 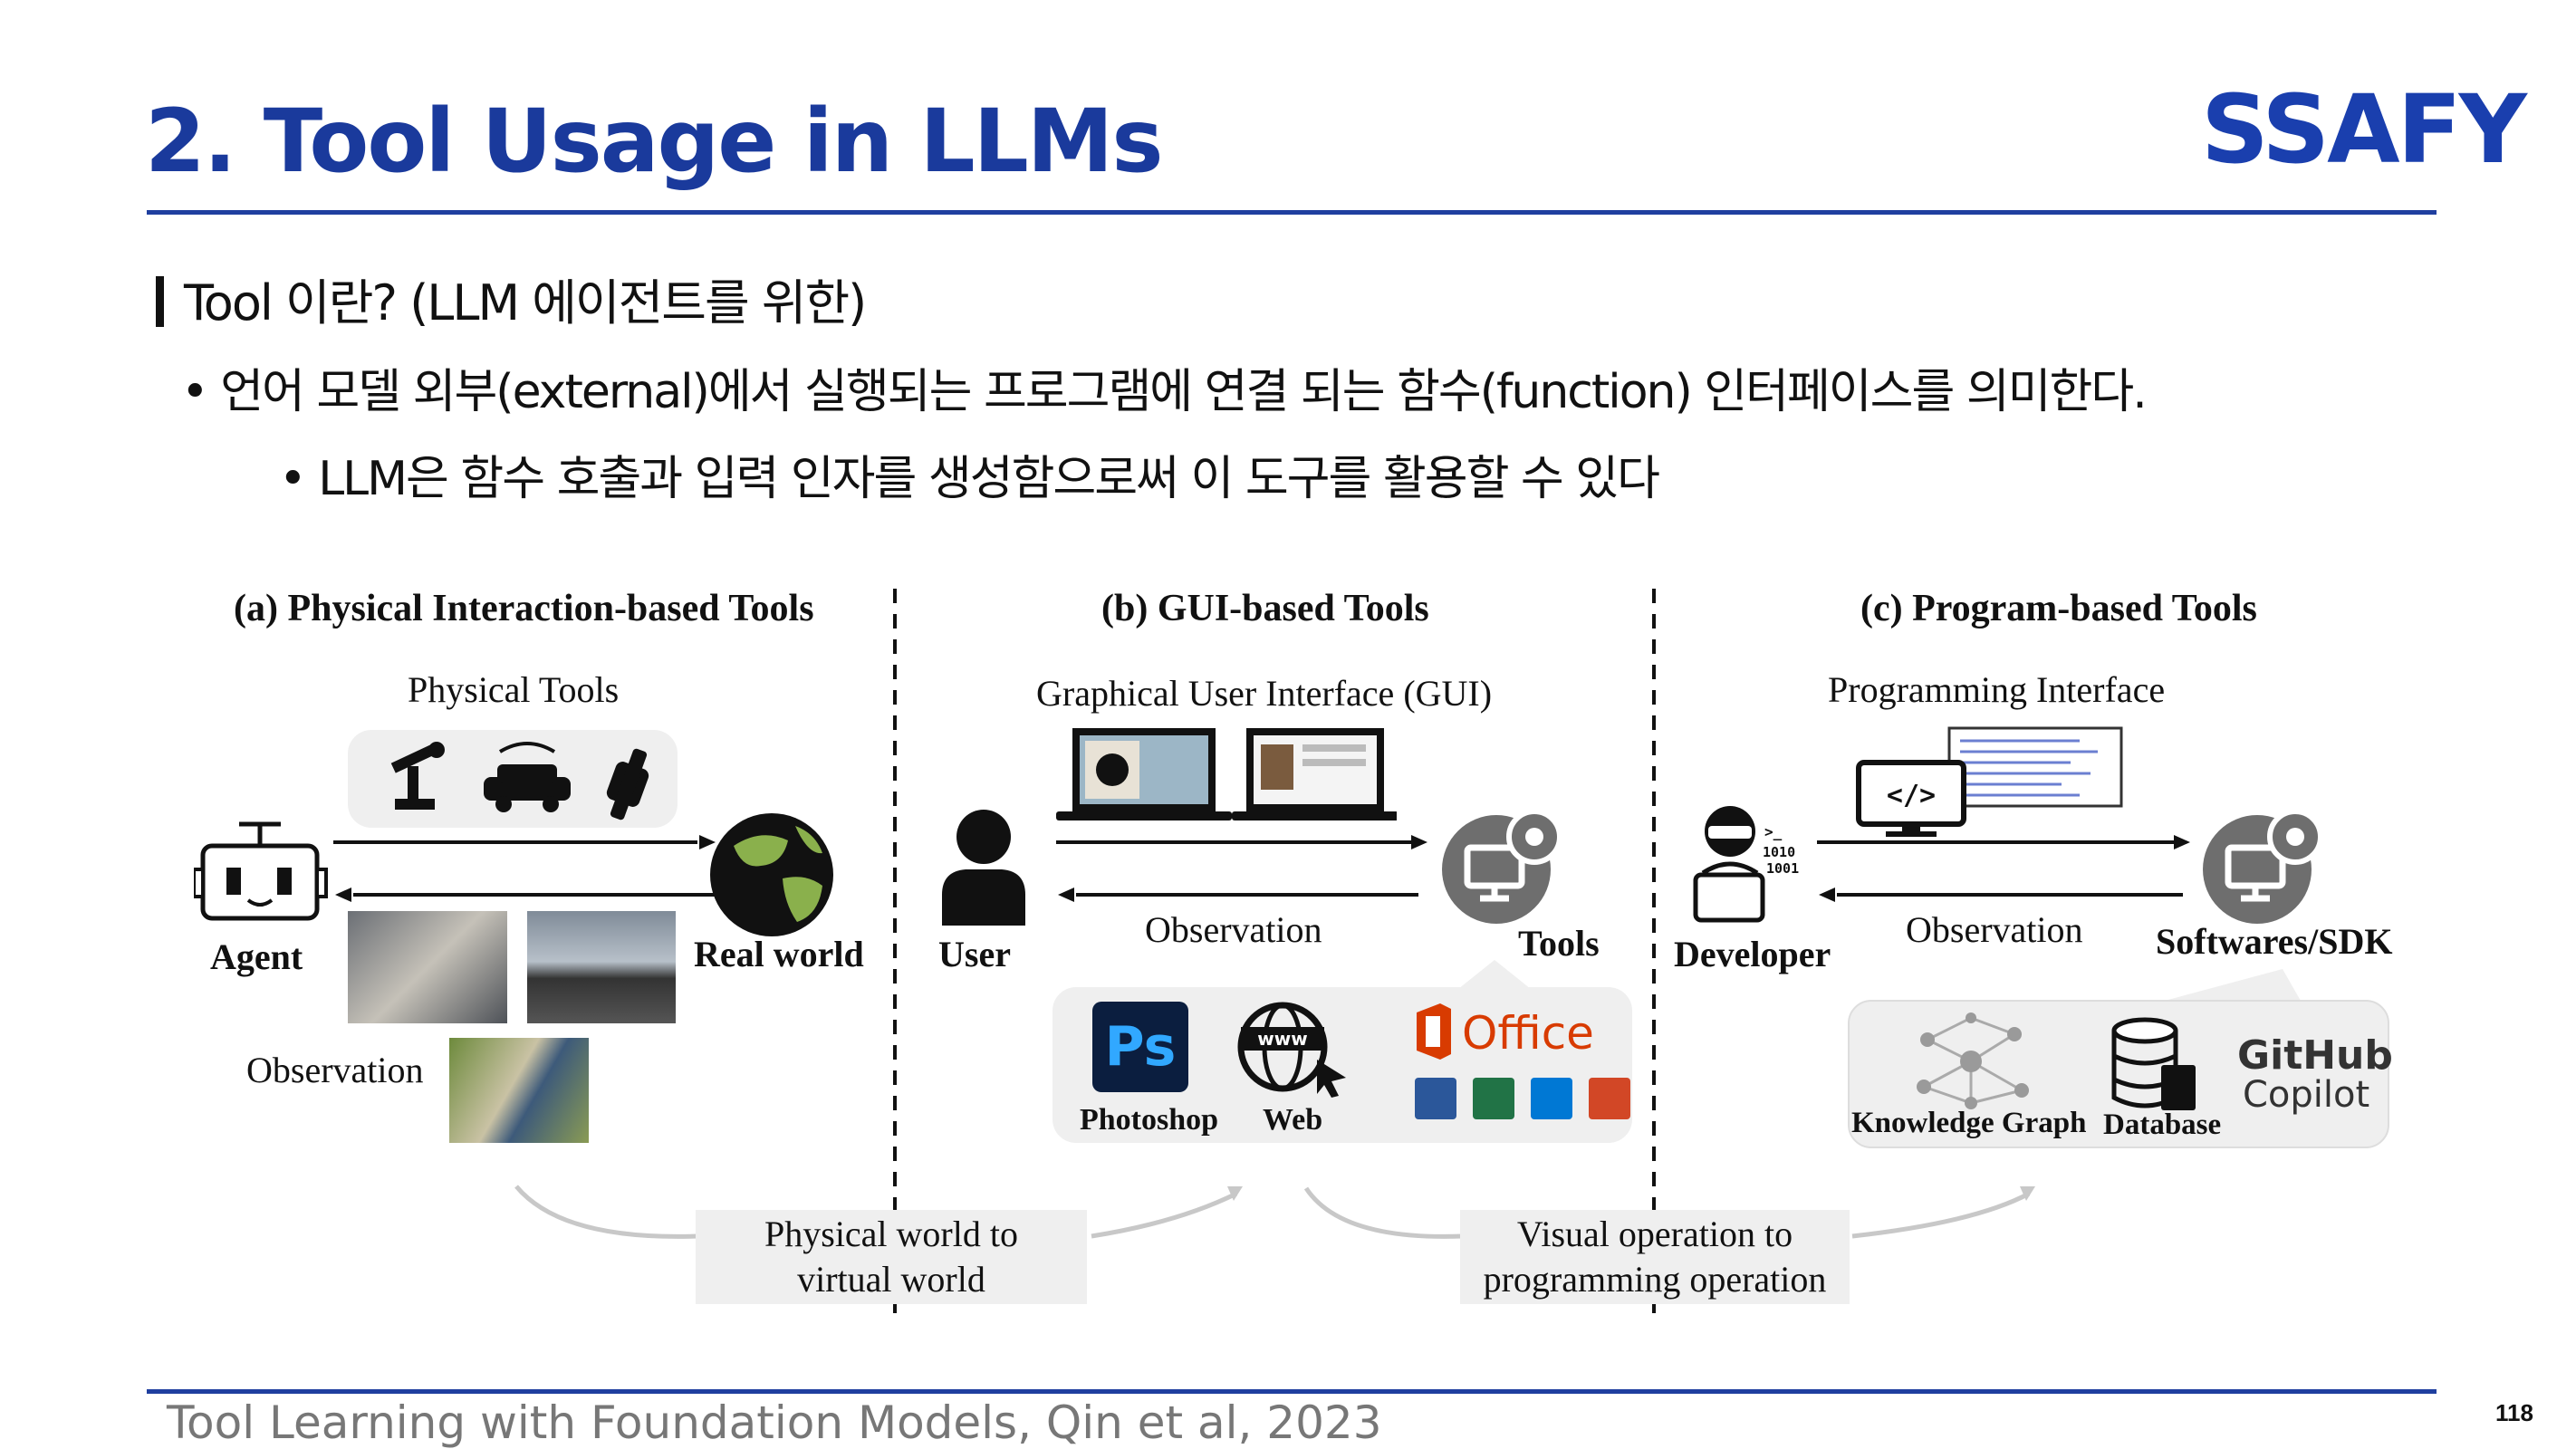 What do you see at coordinates (2027, 1193) in the screenshot?
I see `curve-right-head` at bounding box center [2027, 1193].